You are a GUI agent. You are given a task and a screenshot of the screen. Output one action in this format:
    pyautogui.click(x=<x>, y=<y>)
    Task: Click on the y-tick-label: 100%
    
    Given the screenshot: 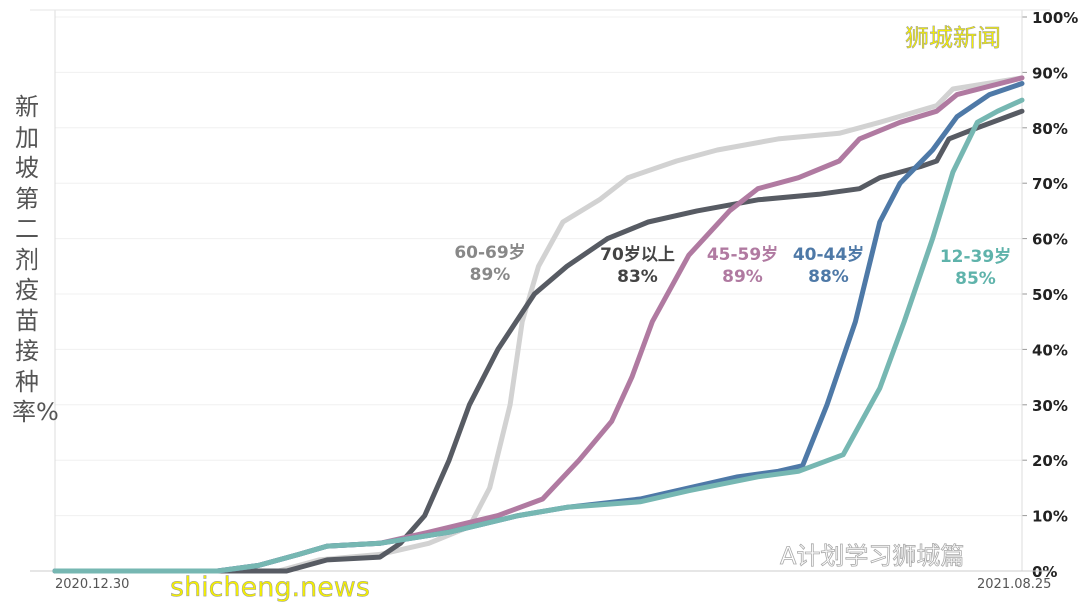 What is the action you would take?
    pyautogui.click(x=1055, y=18)
    